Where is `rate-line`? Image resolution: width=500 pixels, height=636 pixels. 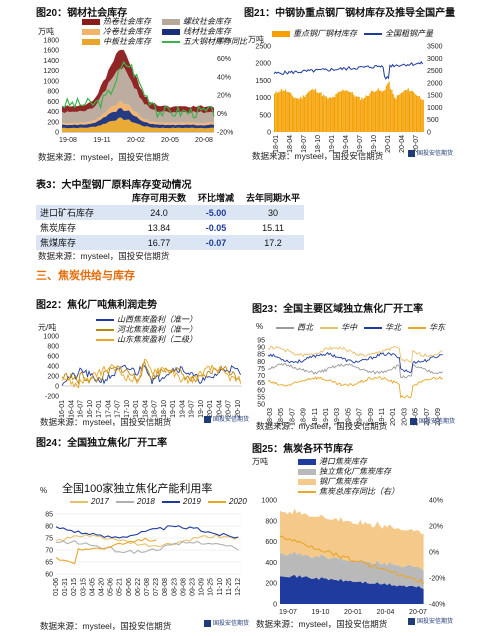
rate-line is located at coordinates (355, 362).